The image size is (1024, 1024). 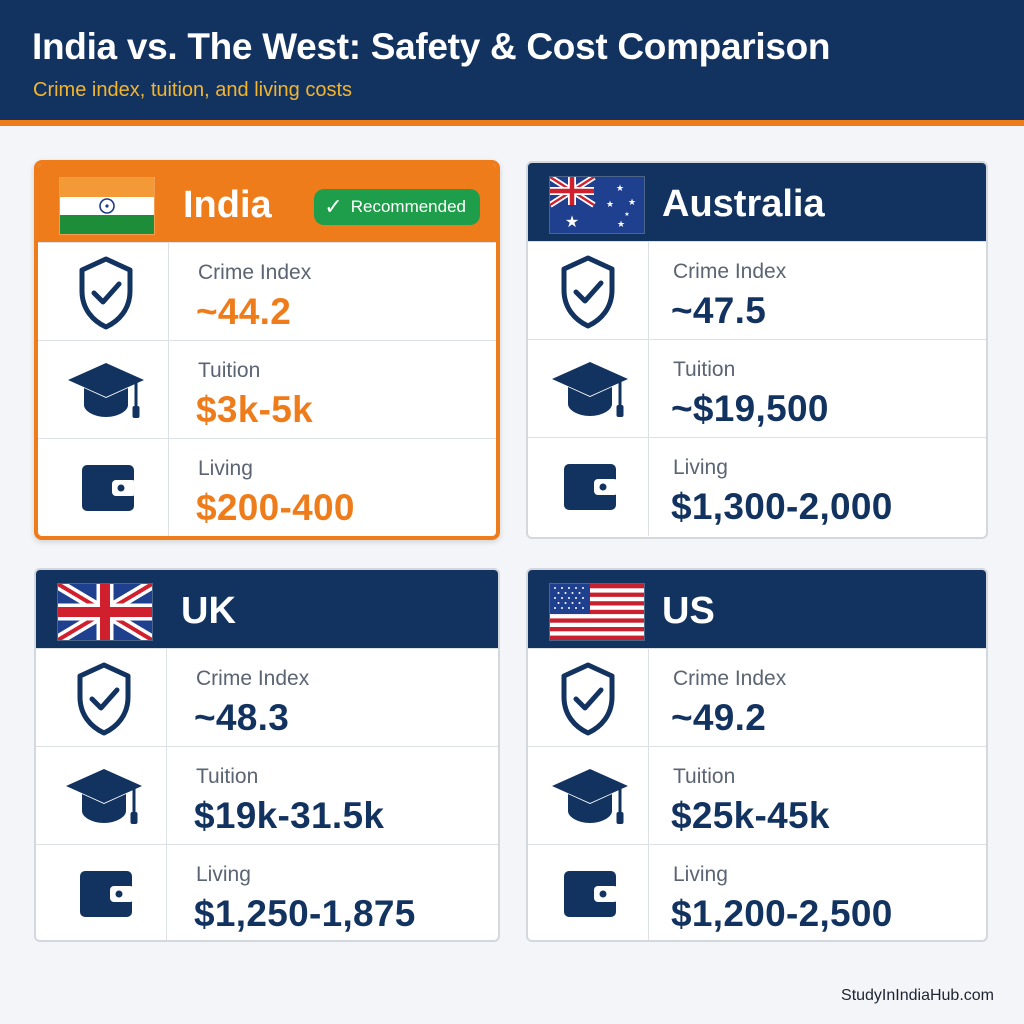 I want to click on metric-row-tuition: Tuition $25k-45k, so click(x=757, y=795).